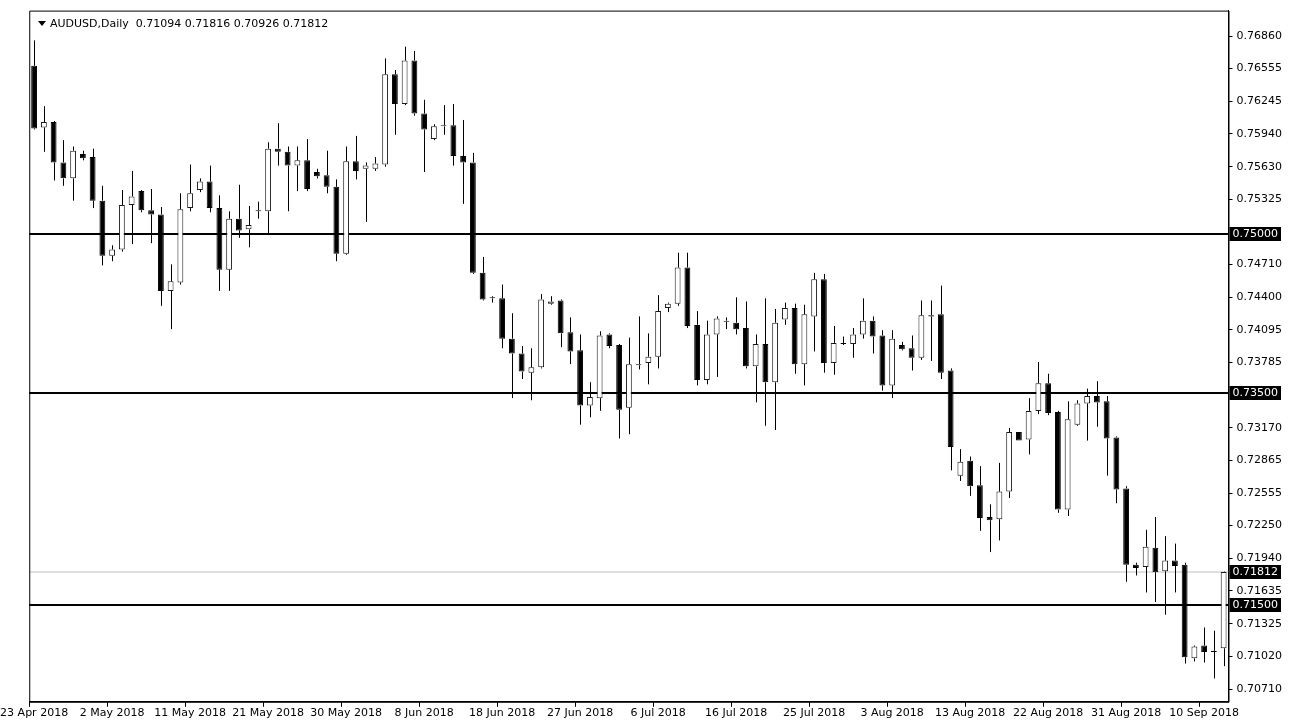  What do you see at coordinates (1259, 101) in the screenshot?
I see `y-tick-label: 0.76245` at bounding box center [1259, 101].